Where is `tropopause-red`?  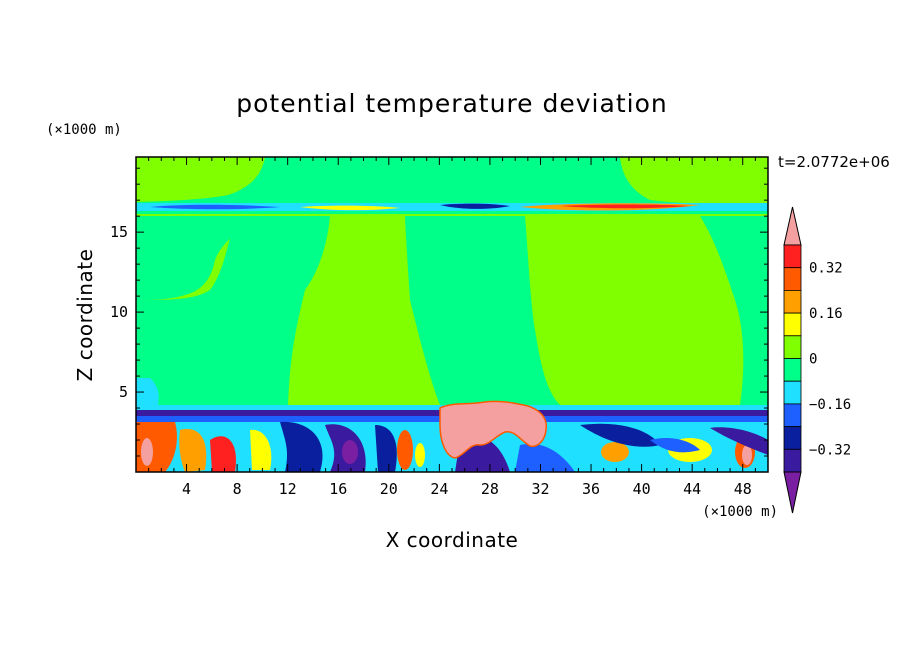 tropopause-red is located at coordinates (625, 206).